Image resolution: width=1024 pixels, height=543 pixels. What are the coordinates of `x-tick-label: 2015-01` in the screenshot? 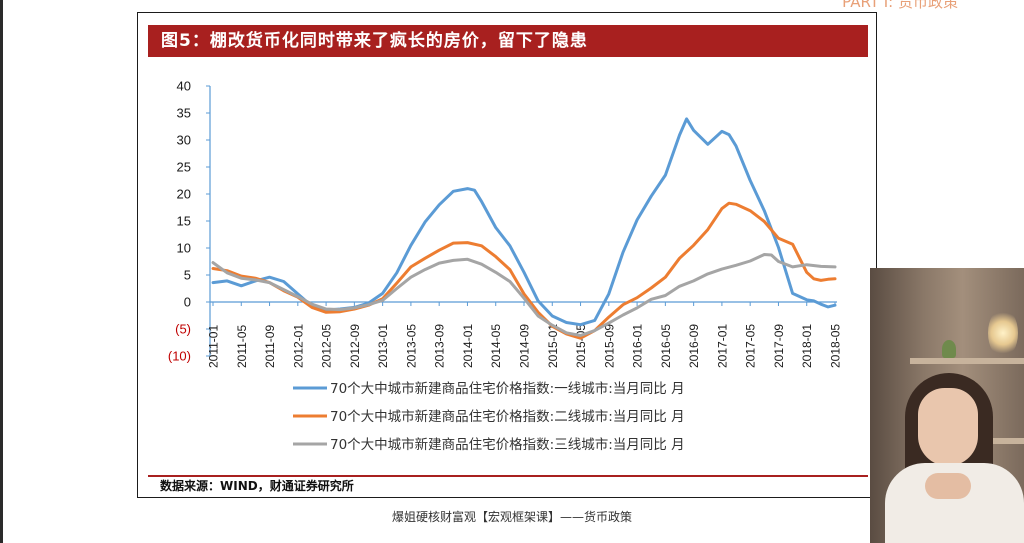 It's located at (553, 346).